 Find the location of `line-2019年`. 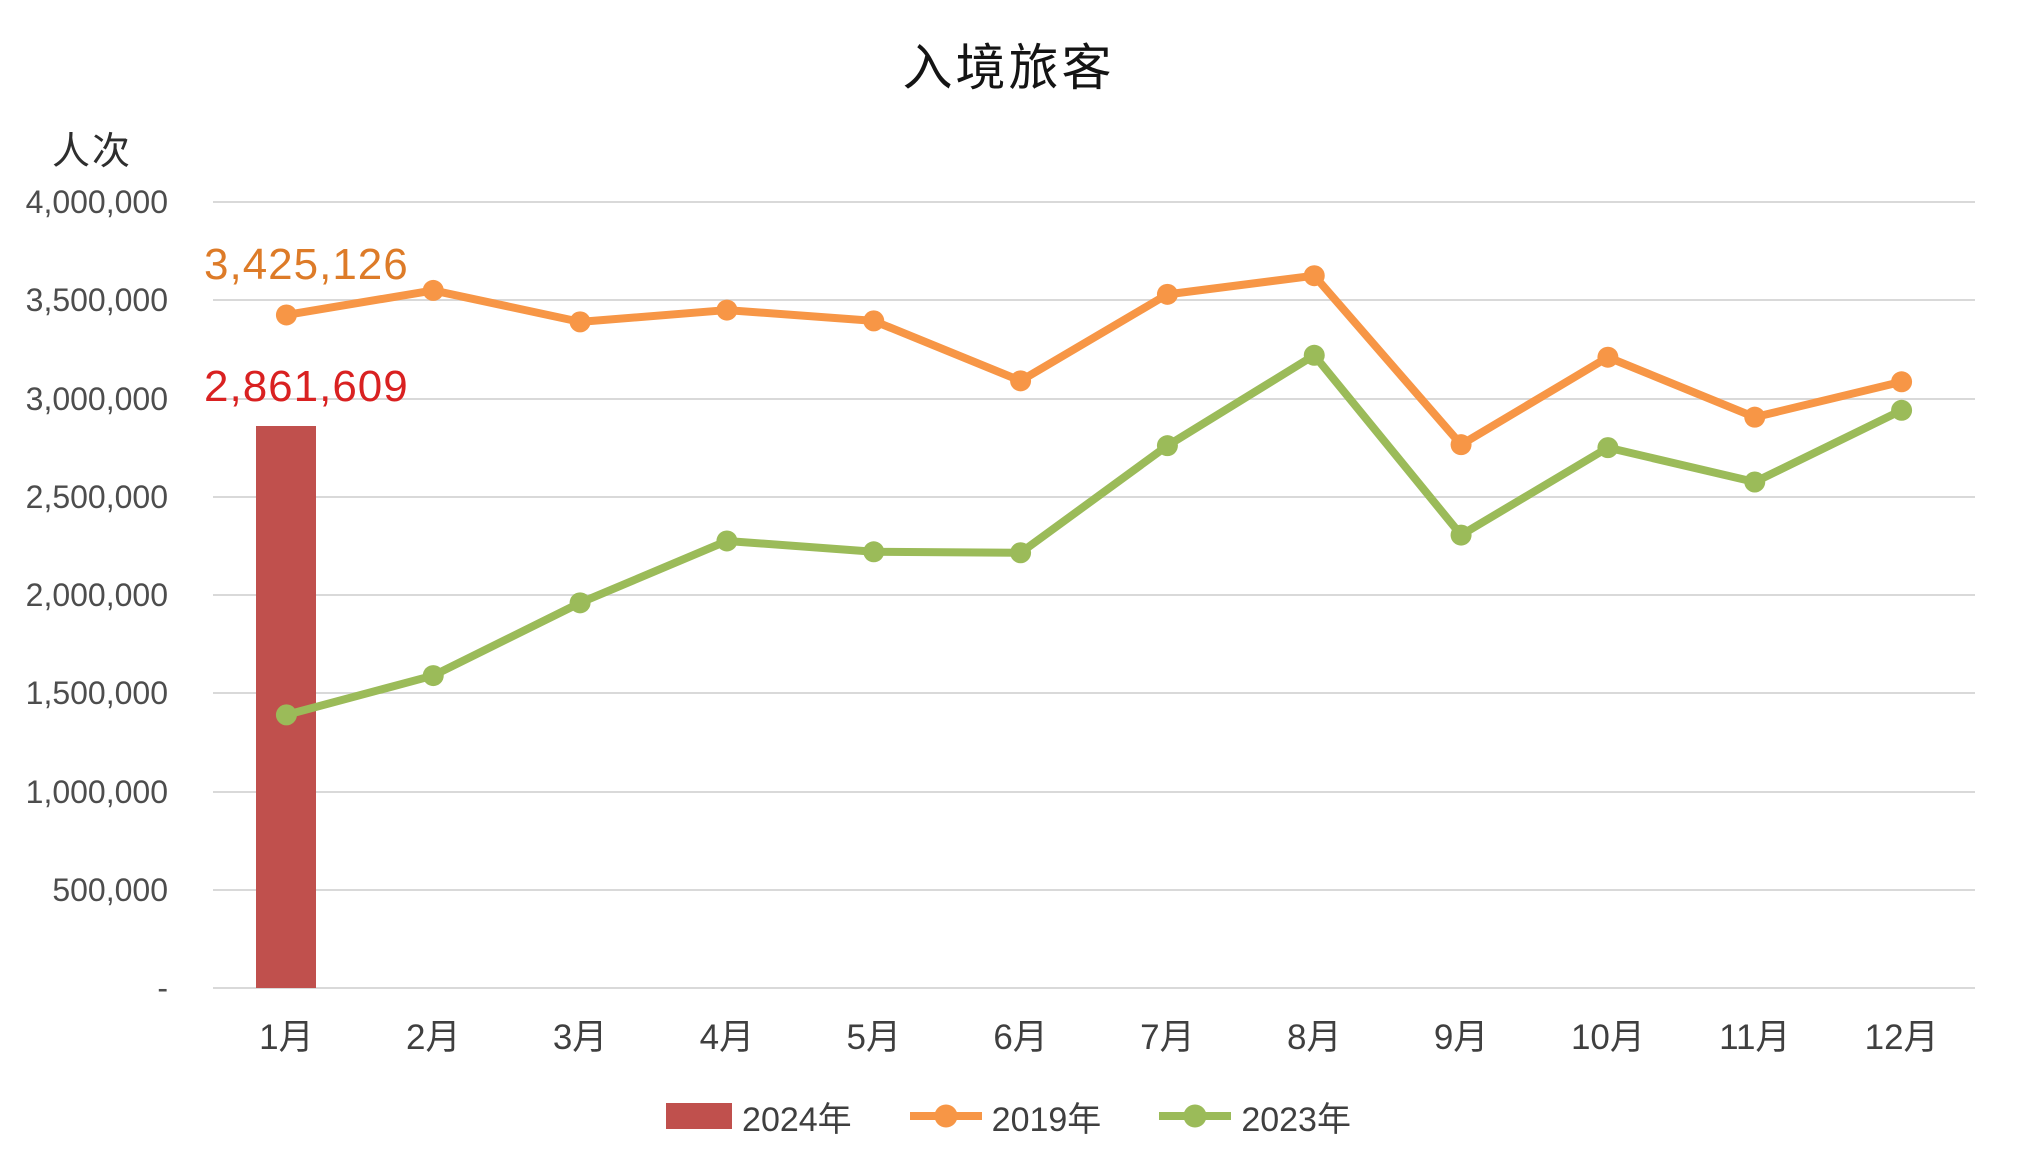

line-2019年 is located at coordinates (1094, 360).